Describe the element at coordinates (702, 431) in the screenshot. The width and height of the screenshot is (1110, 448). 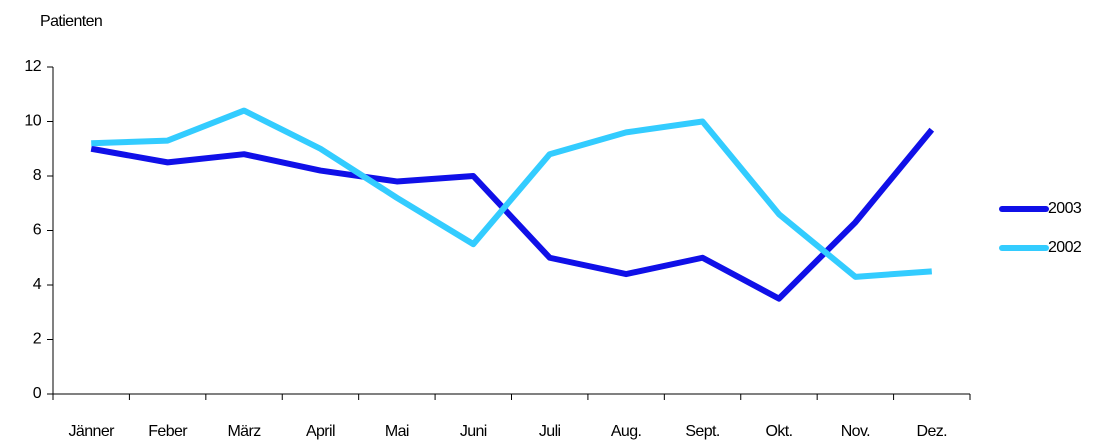
I see `x-tick-label: Sept.` at that location.